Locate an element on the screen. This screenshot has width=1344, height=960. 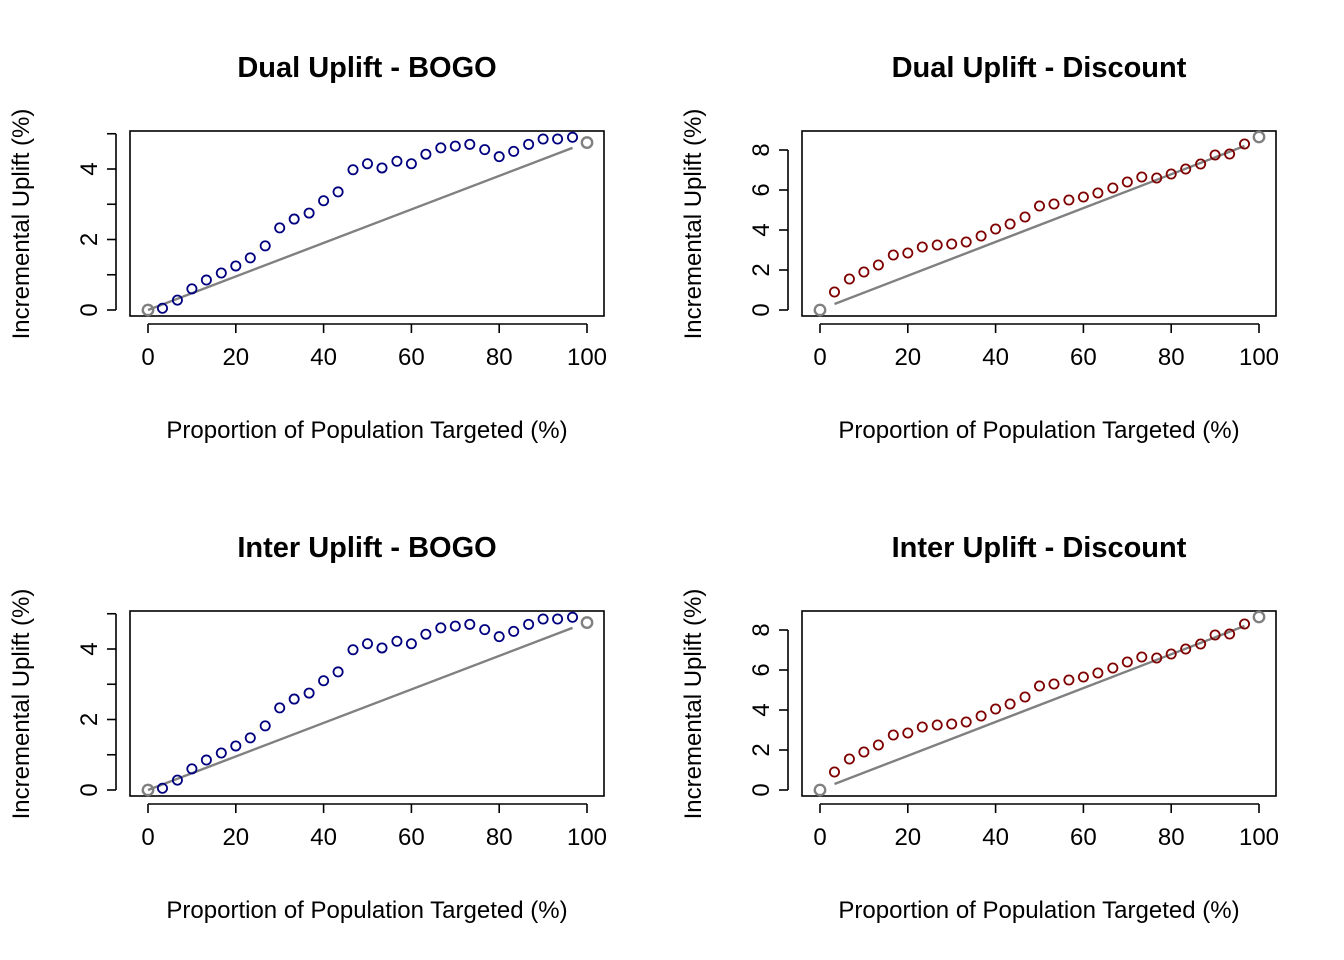
x-tick-label: 80 is located at coordinates (1171, 837).